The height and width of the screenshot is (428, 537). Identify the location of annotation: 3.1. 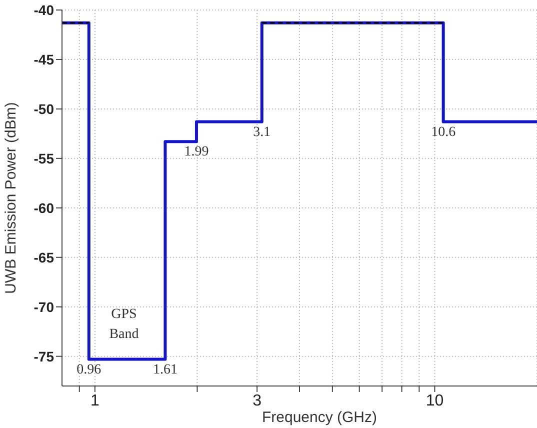
(262, 132).